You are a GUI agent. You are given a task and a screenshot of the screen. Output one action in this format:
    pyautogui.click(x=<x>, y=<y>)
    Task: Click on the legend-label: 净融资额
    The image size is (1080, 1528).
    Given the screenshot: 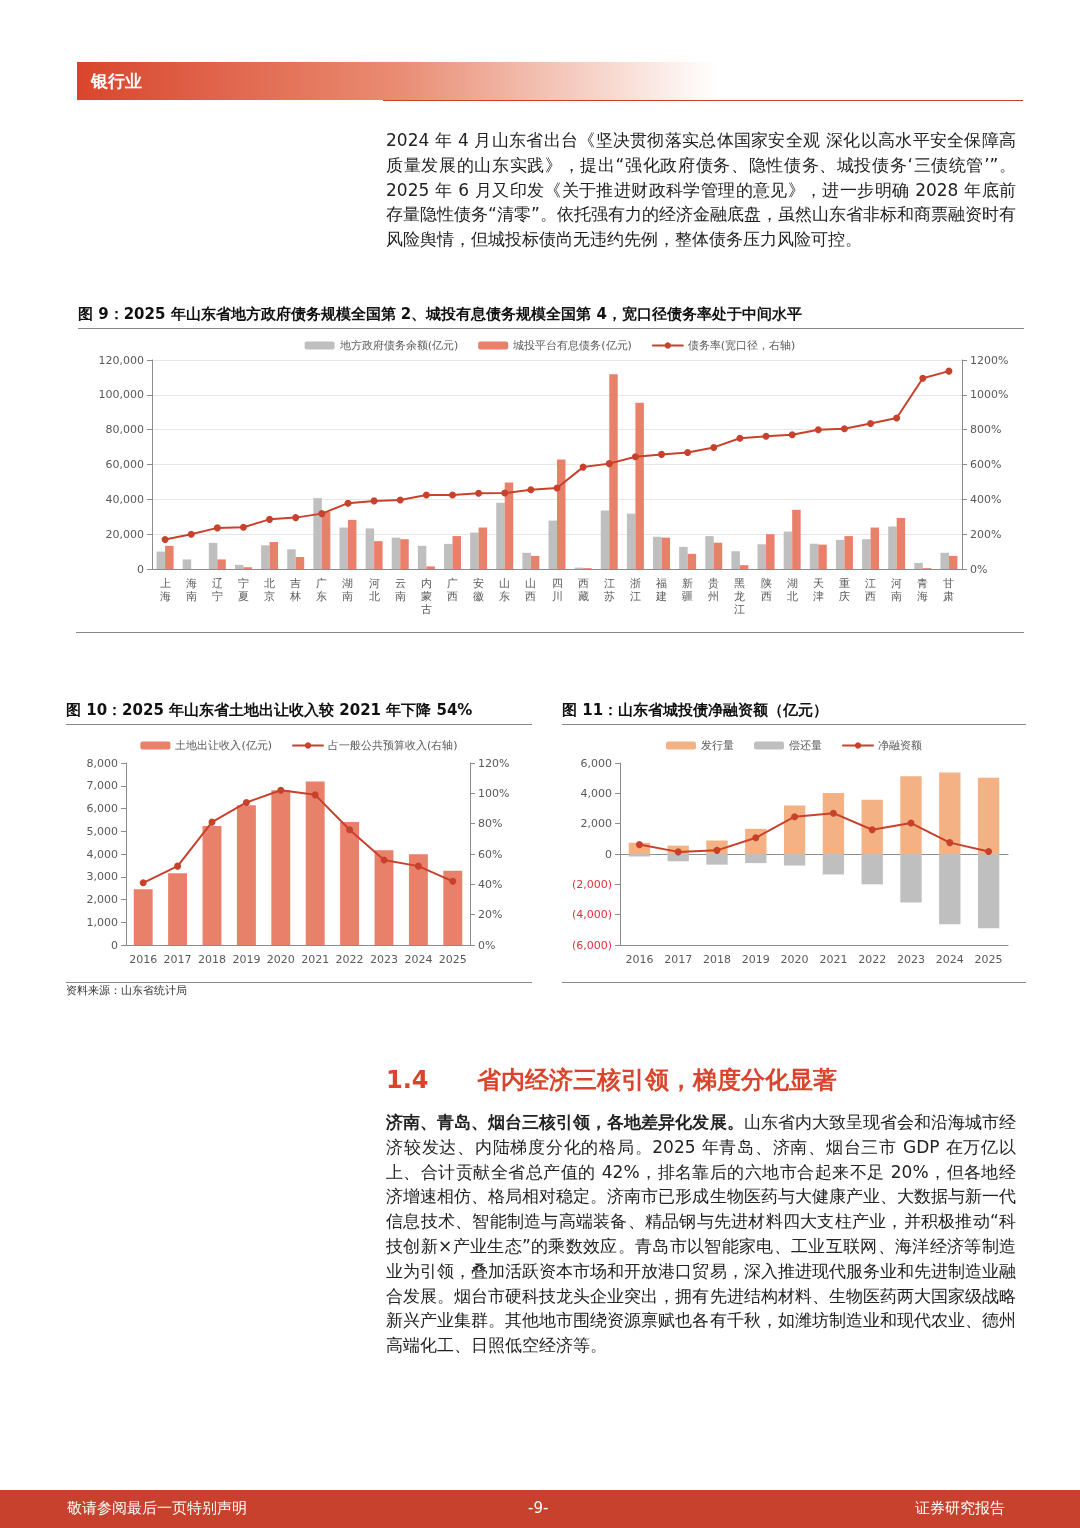 What is the action you would take?
    pyautogui.click(x=900, y=745)
    